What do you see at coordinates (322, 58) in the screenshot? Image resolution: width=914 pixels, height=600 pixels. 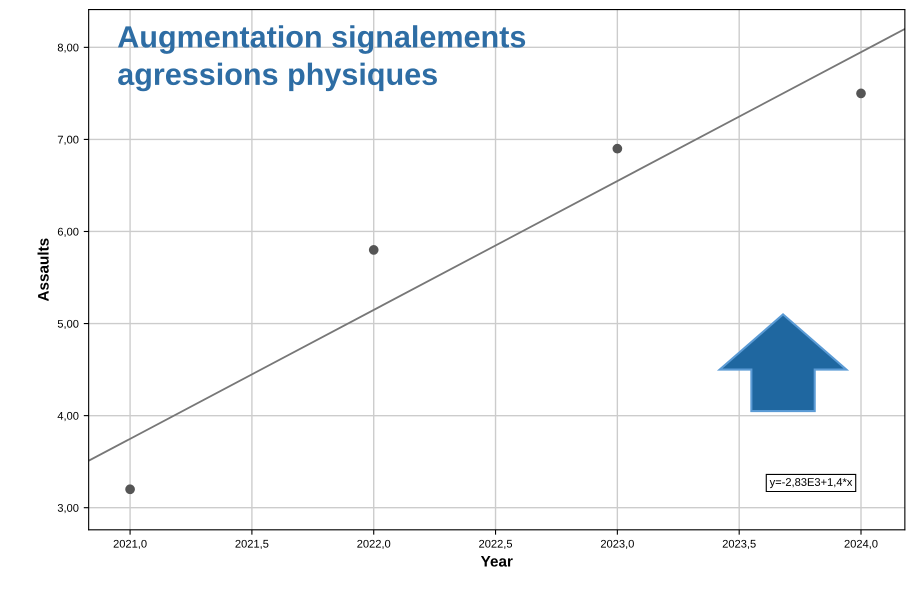 I see `text: Augmentation signalements agressions physiques` at bounding box center [322, 58].